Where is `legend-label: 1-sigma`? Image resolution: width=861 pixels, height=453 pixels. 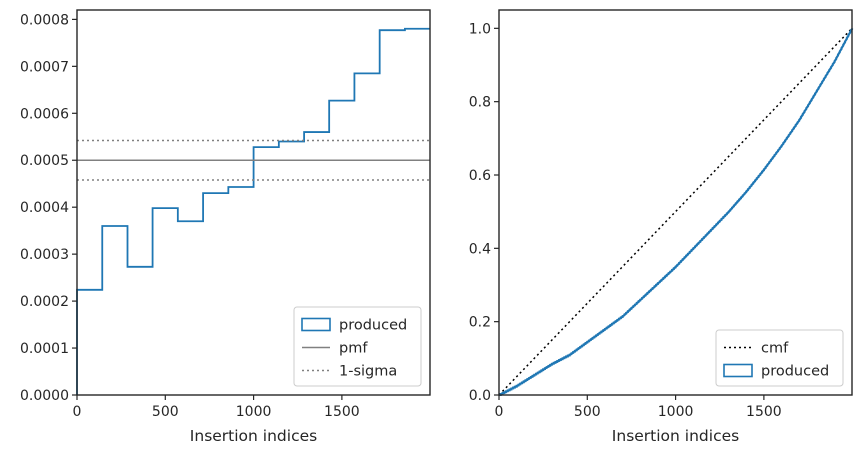
legend-label: 1-sigma is located at coordinates (368, 372).